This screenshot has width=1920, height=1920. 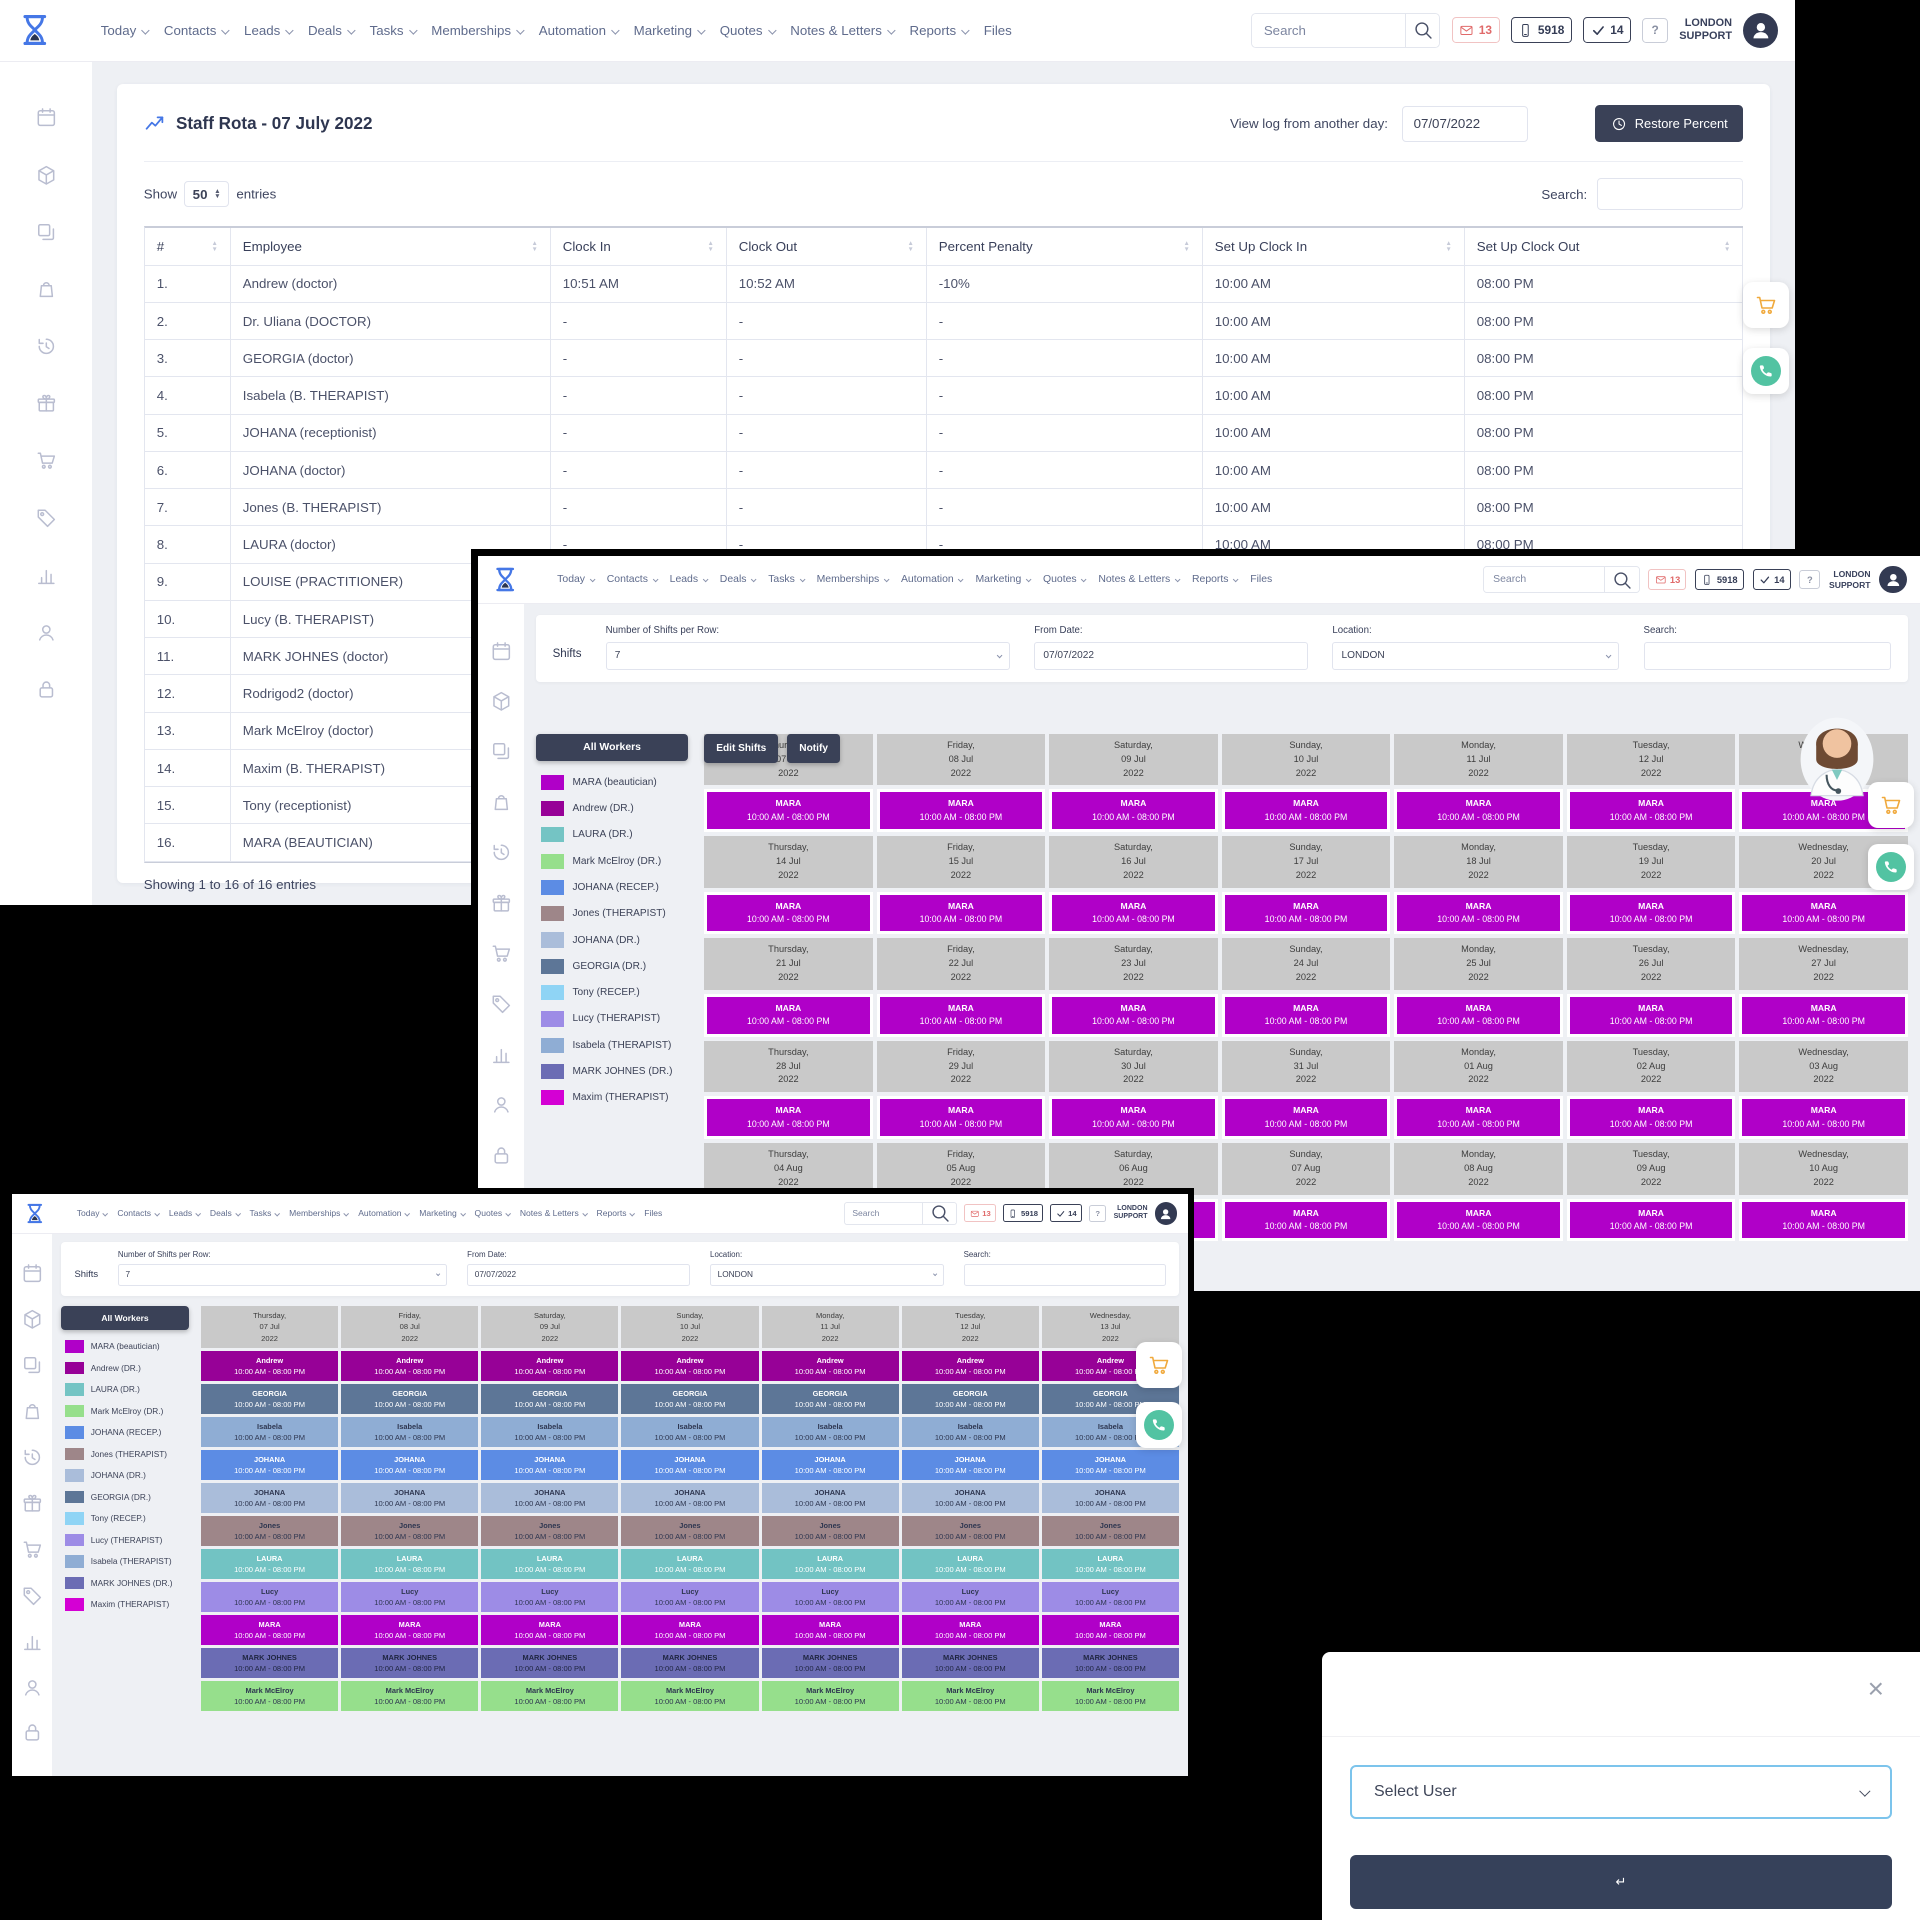 What do you see at coordinates (1475, 30) in the screenshot?
I see `mail-badge: 13` at bounding box center [1475, 30].